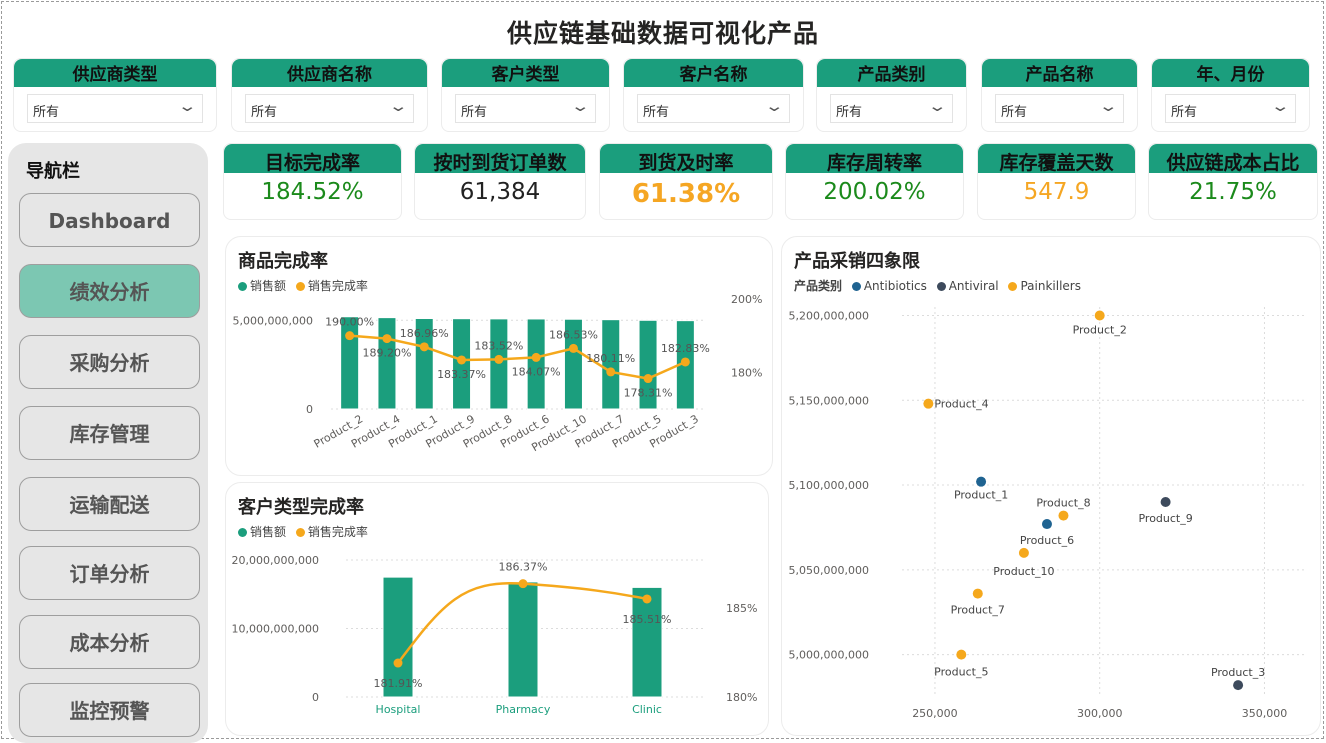 The height and width of the screenshot is (743, 1326). What do you see at coordinates (331, 532) in the screenshot?
I see `legend-item: 销售完成率` at bounding box center [331, 532].